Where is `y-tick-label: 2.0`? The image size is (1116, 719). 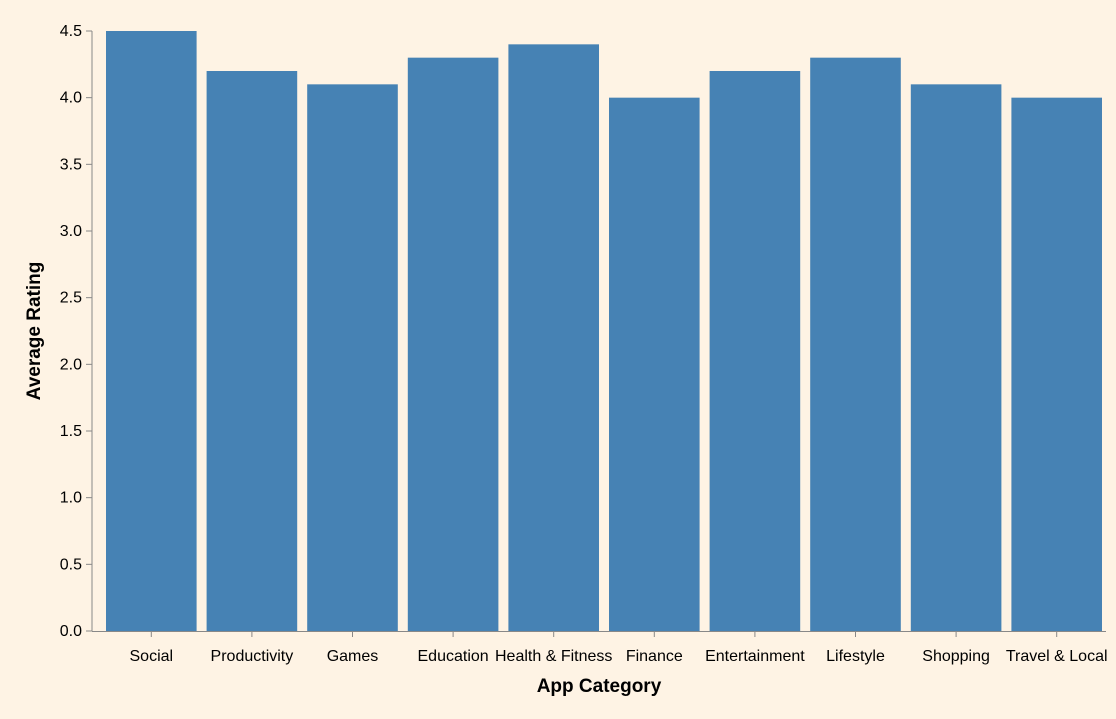
y-tick-label: 2.0 is located at coordinates (71, 364).